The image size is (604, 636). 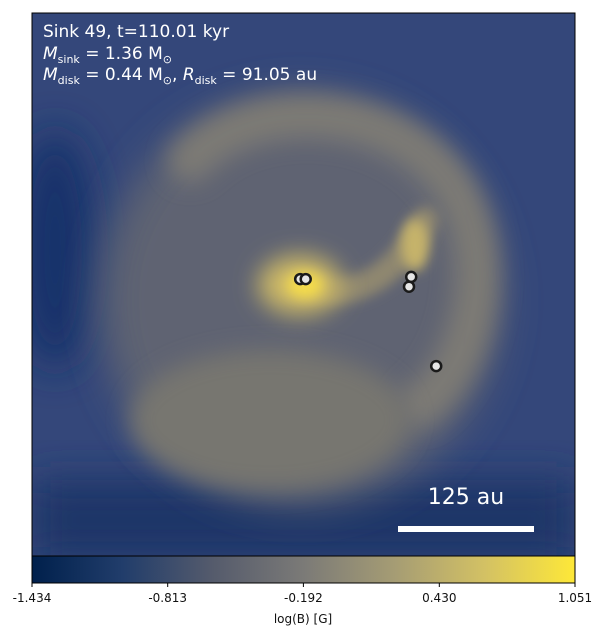 I want to click on colorbar-tick-label: -0.192, so click(x=303, y=598).